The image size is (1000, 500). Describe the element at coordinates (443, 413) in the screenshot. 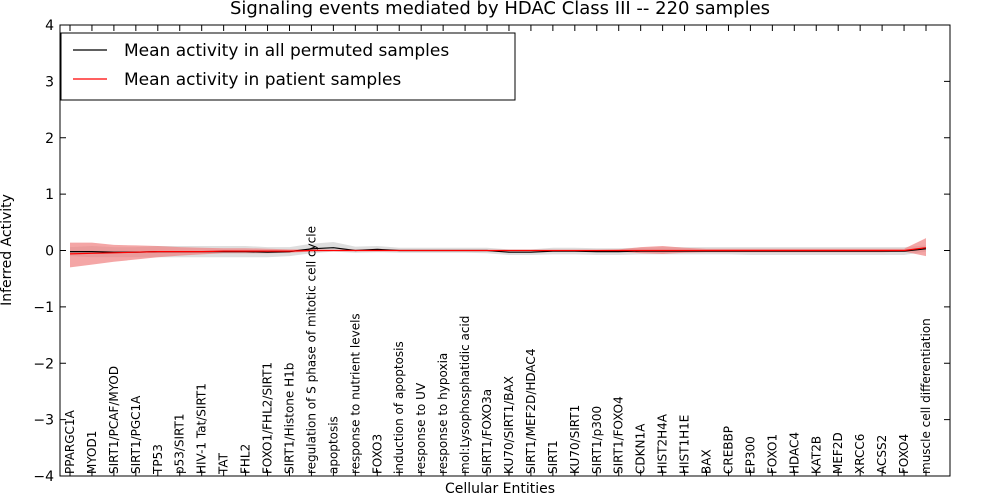

I see `category-label: response to hypoxia` at that location.